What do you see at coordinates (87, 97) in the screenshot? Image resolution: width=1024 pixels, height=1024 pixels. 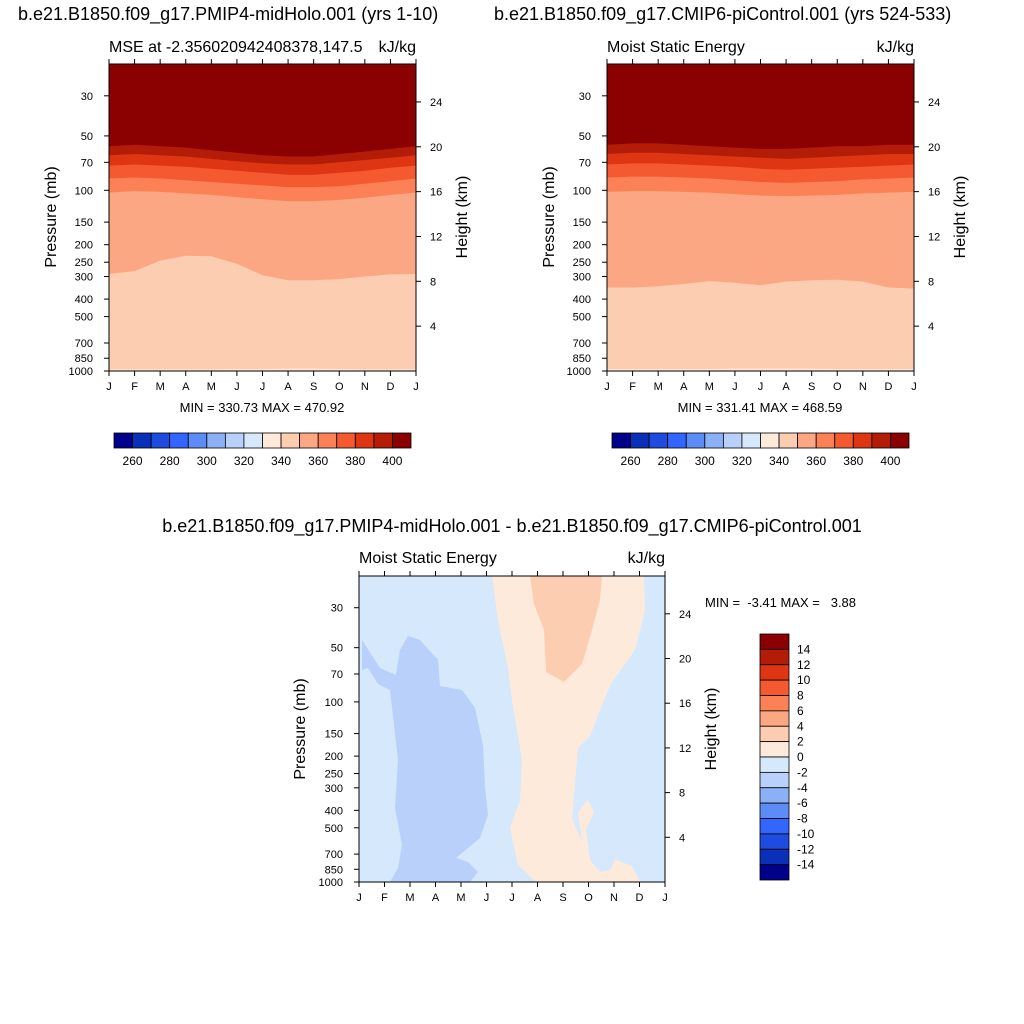 I see `y-tick-label: 30` at bounding box center [87, 97].